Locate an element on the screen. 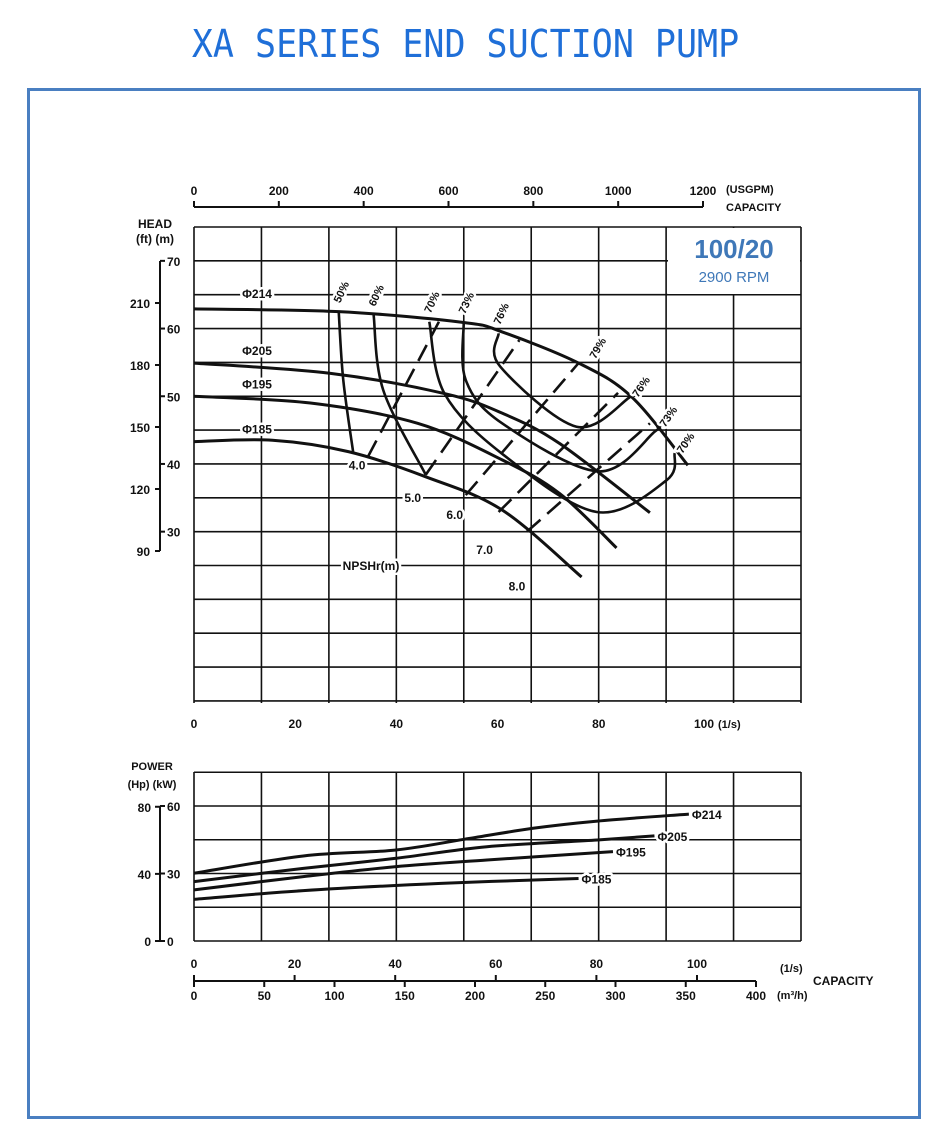  head-curve-d205 is located at coordinates (422, 437).